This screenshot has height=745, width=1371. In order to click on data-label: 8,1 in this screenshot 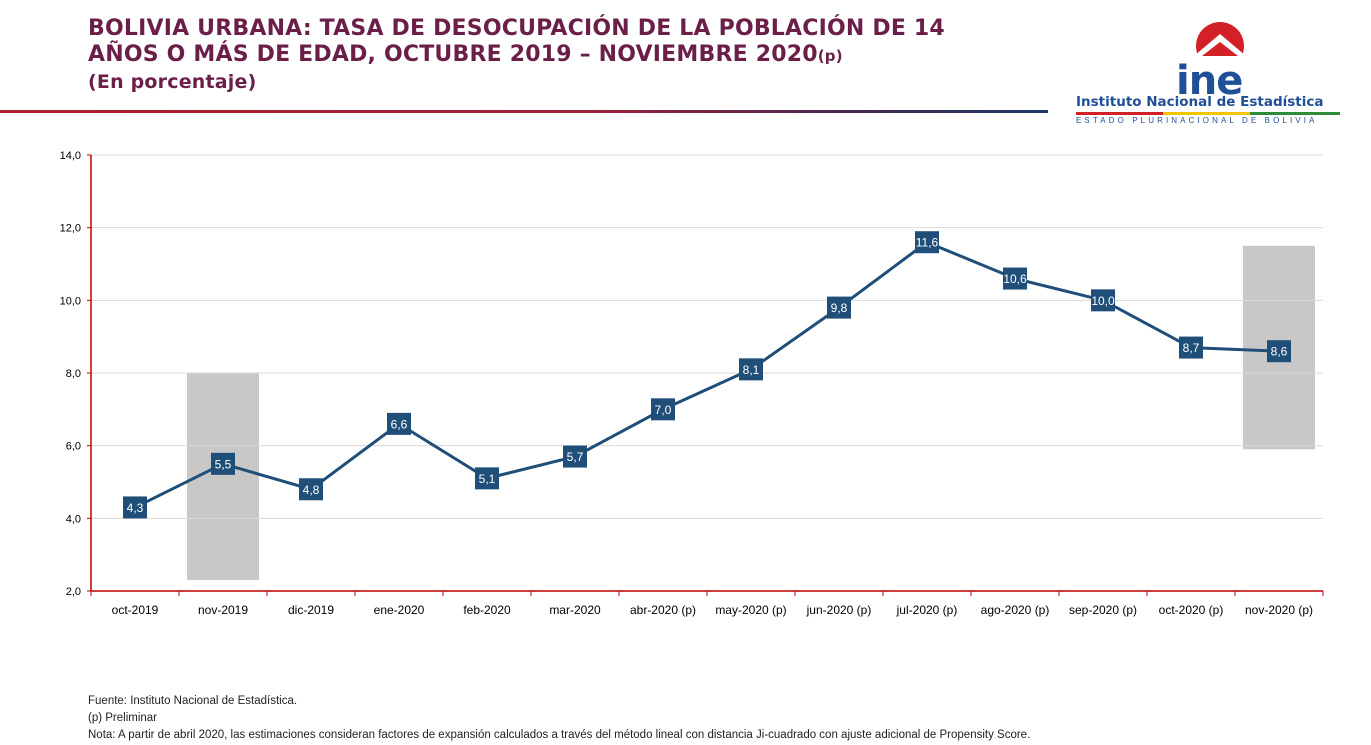, I will do `click(751, 370)`.